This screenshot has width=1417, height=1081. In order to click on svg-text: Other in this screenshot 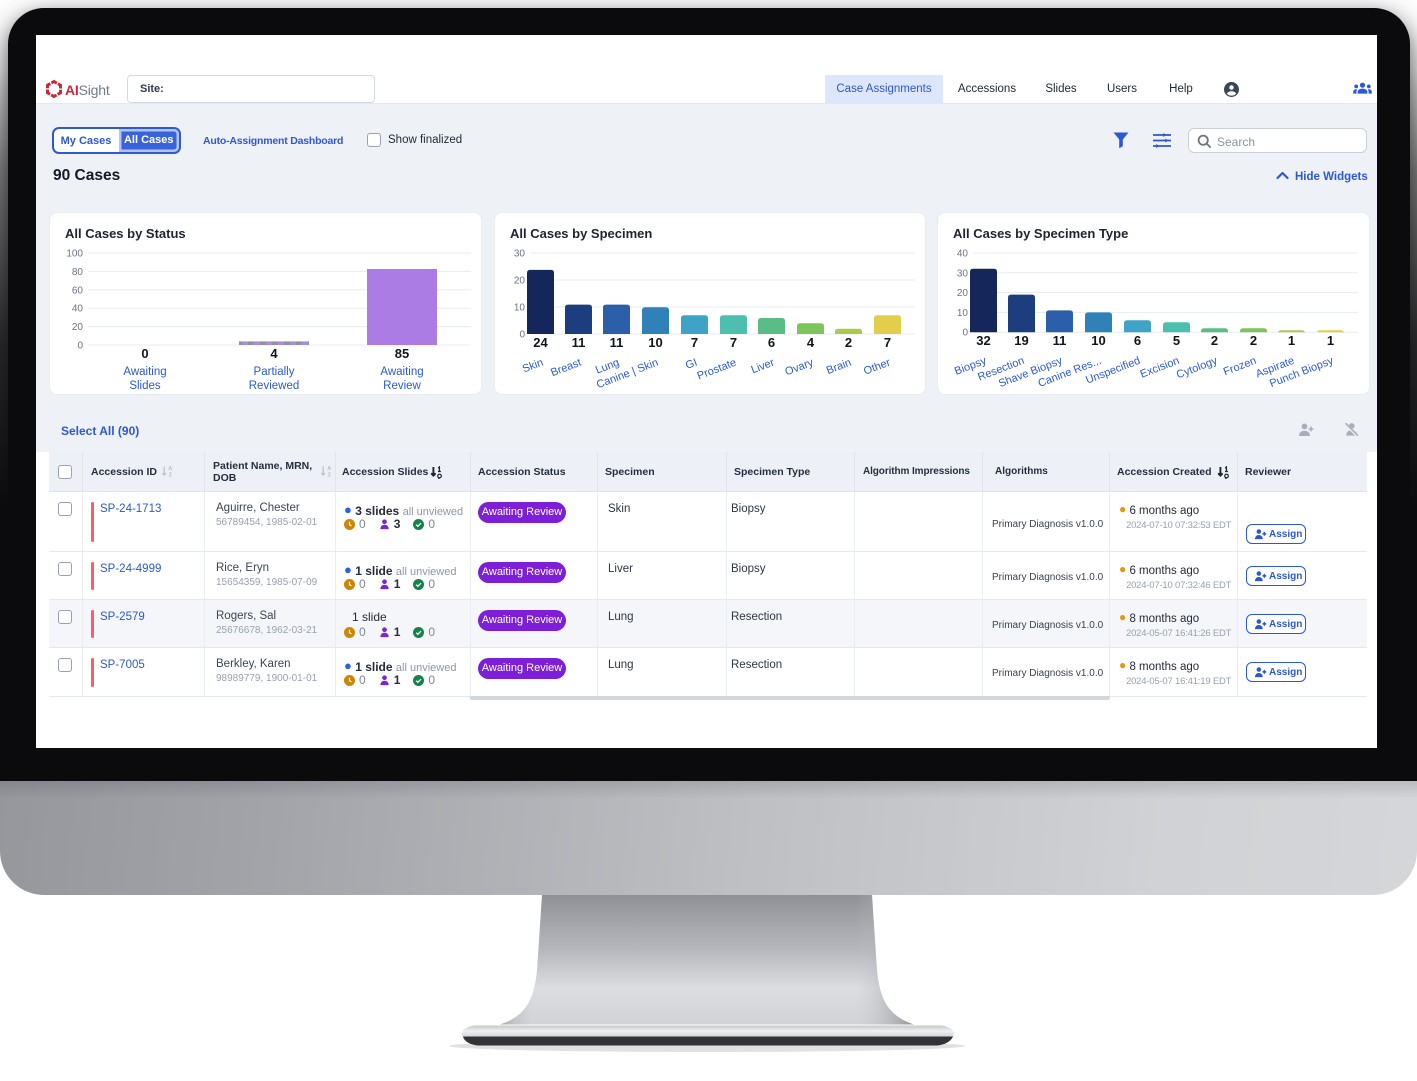, I will do `click(877, 366)`.